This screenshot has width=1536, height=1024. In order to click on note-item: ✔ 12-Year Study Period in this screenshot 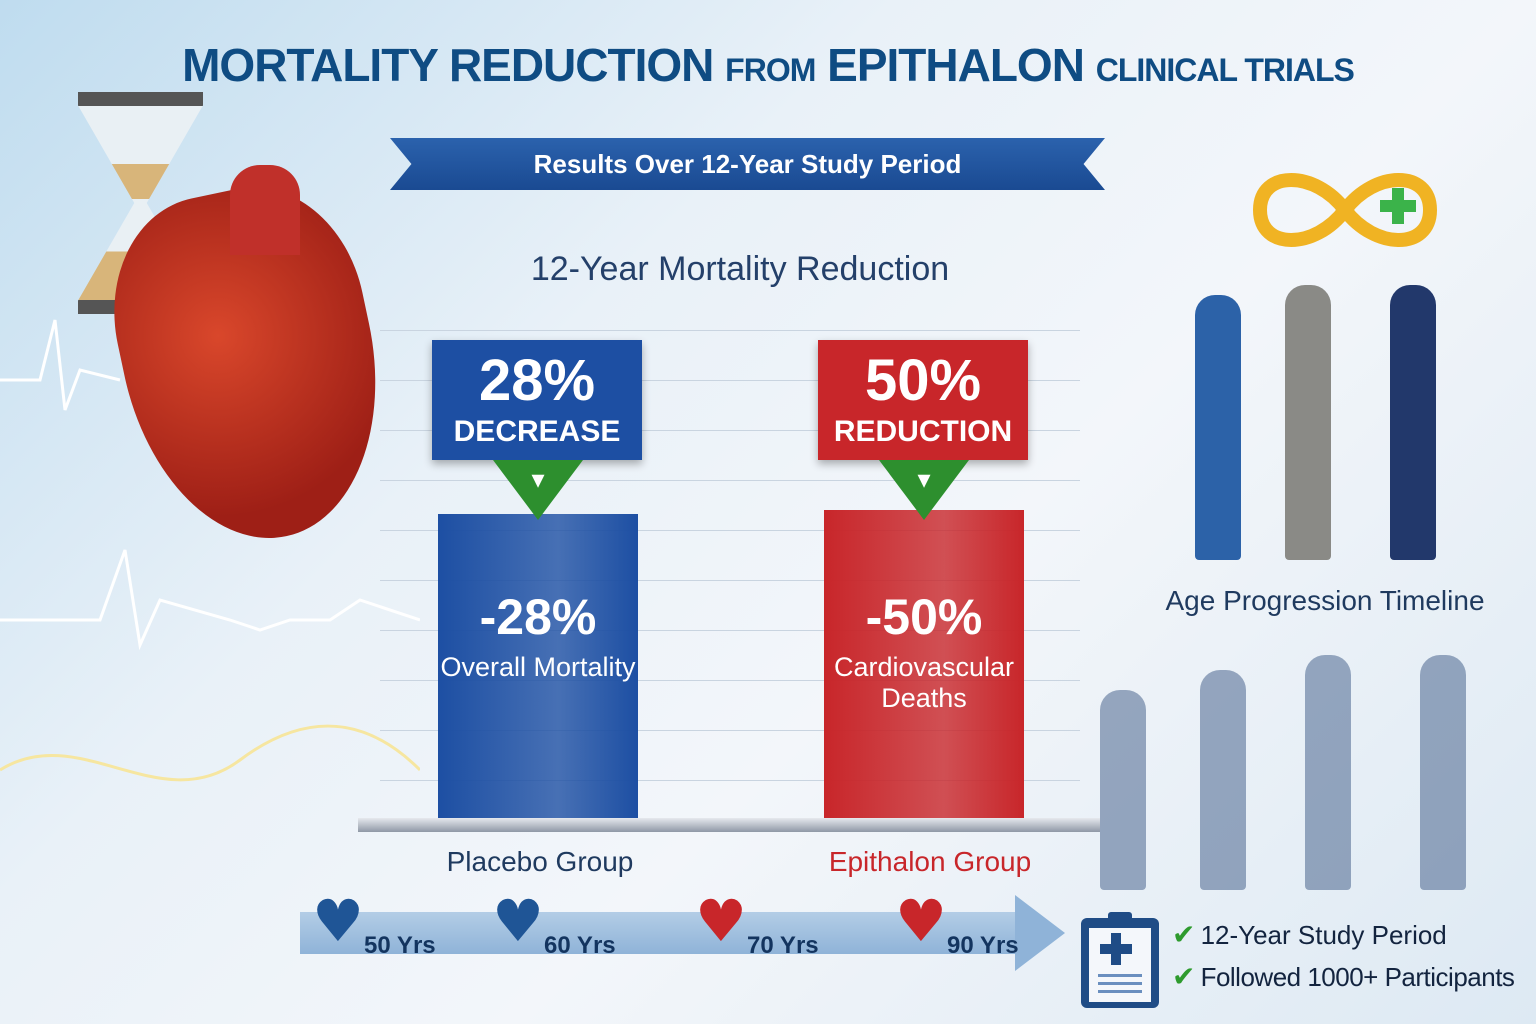, I will do `click(1309, 934)`.